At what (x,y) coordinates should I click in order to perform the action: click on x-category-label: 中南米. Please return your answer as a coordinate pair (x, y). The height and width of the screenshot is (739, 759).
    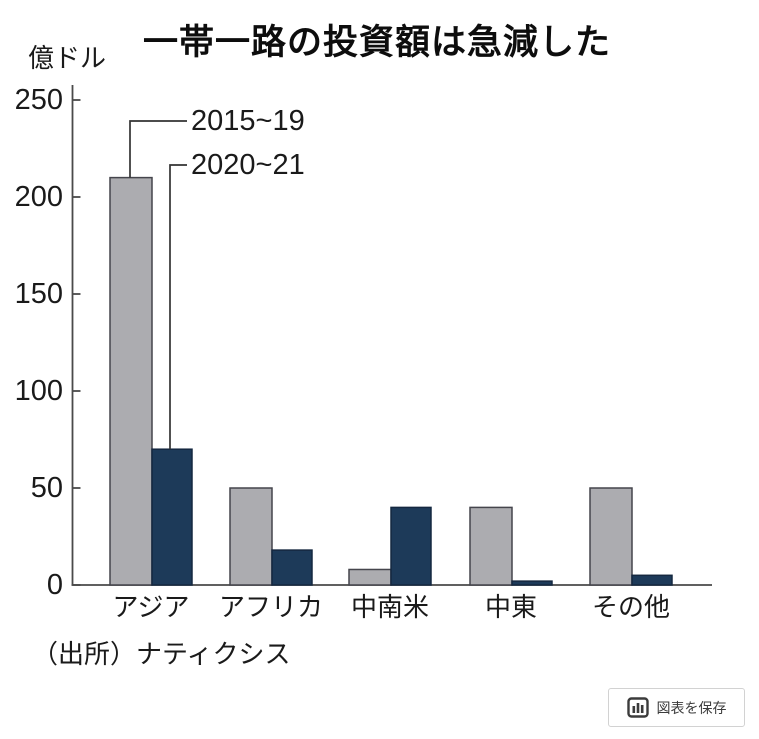
    Looking at the image, I should click on (390, 607).